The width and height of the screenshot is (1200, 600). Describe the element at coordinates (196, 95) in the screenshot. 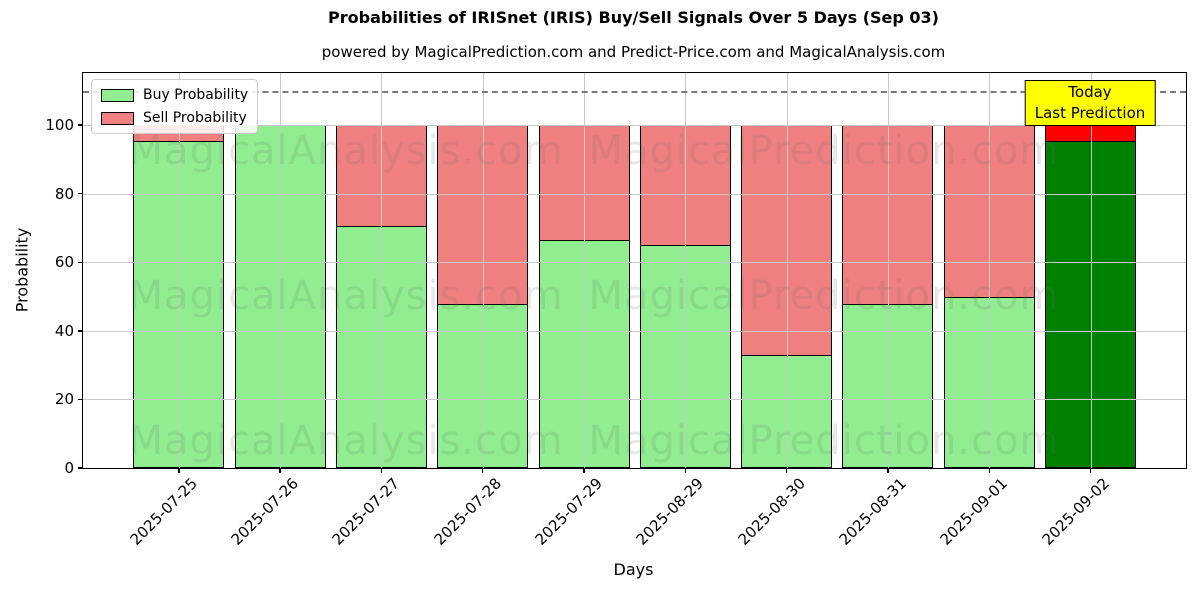

I see `legend-label: Buy Probability` at that location.